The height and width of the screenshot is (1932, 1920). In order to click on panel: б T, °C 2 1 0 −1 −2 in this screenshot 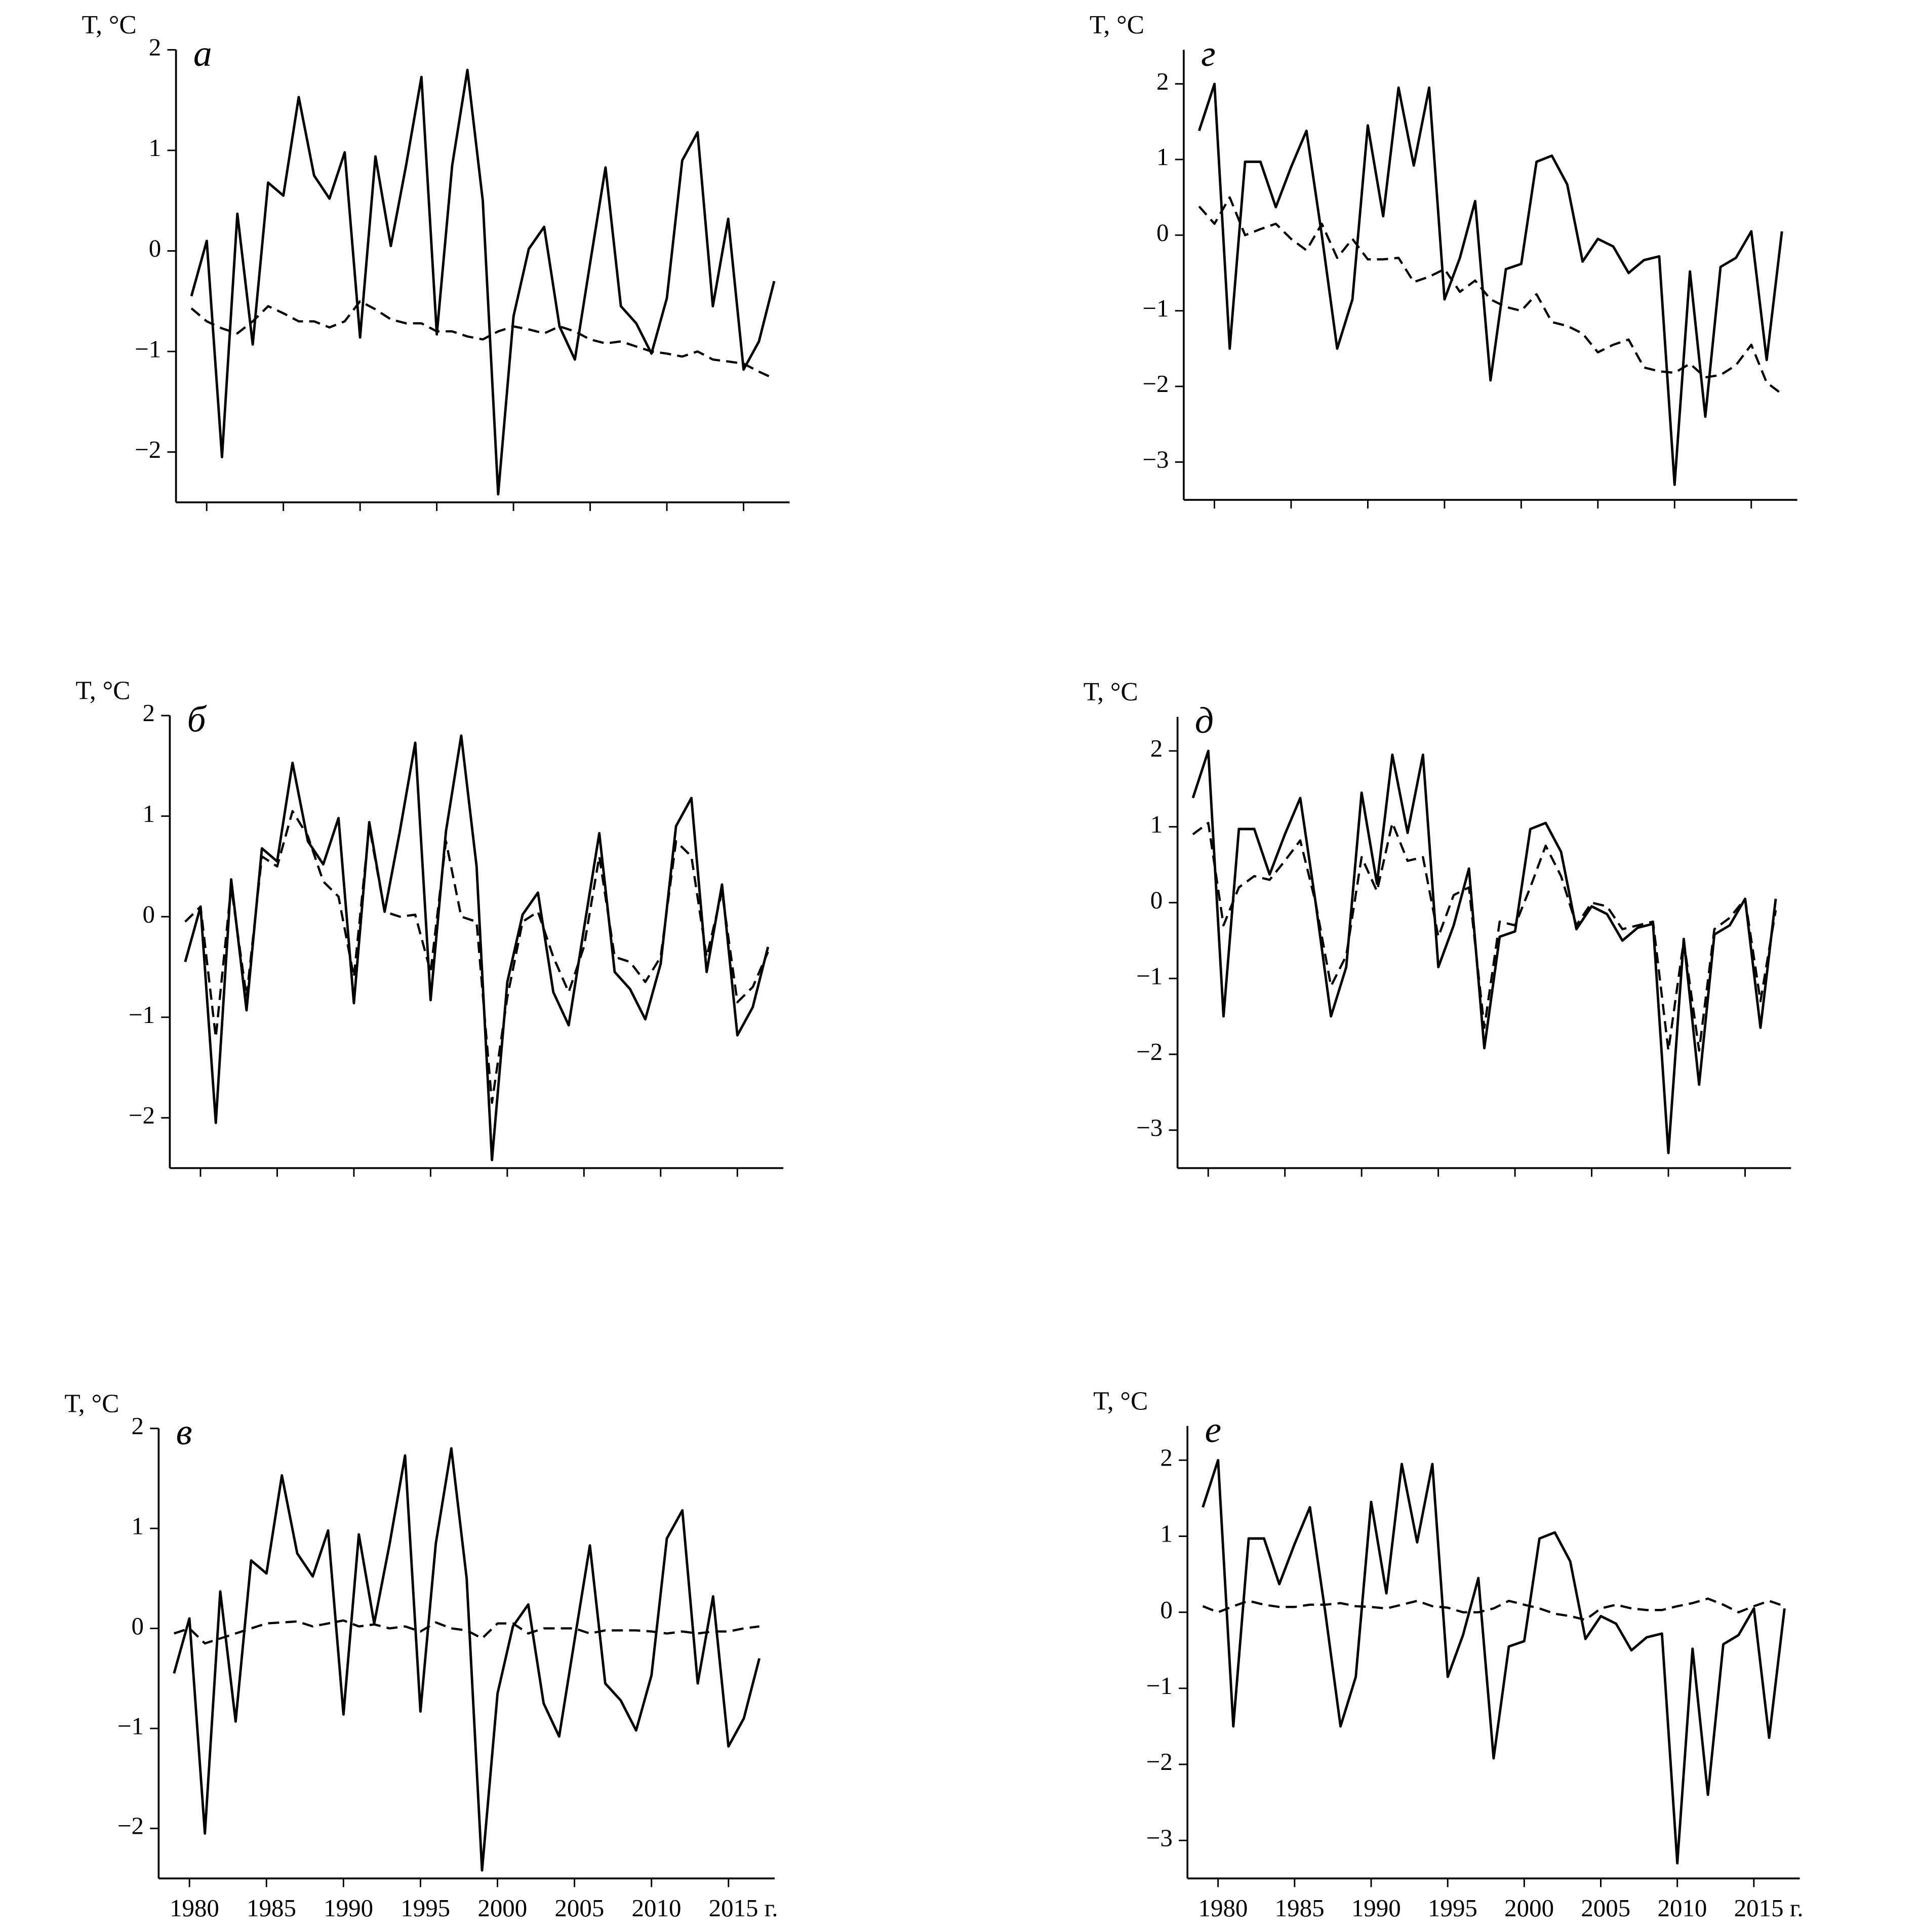, I will do `click(430, 927)`.